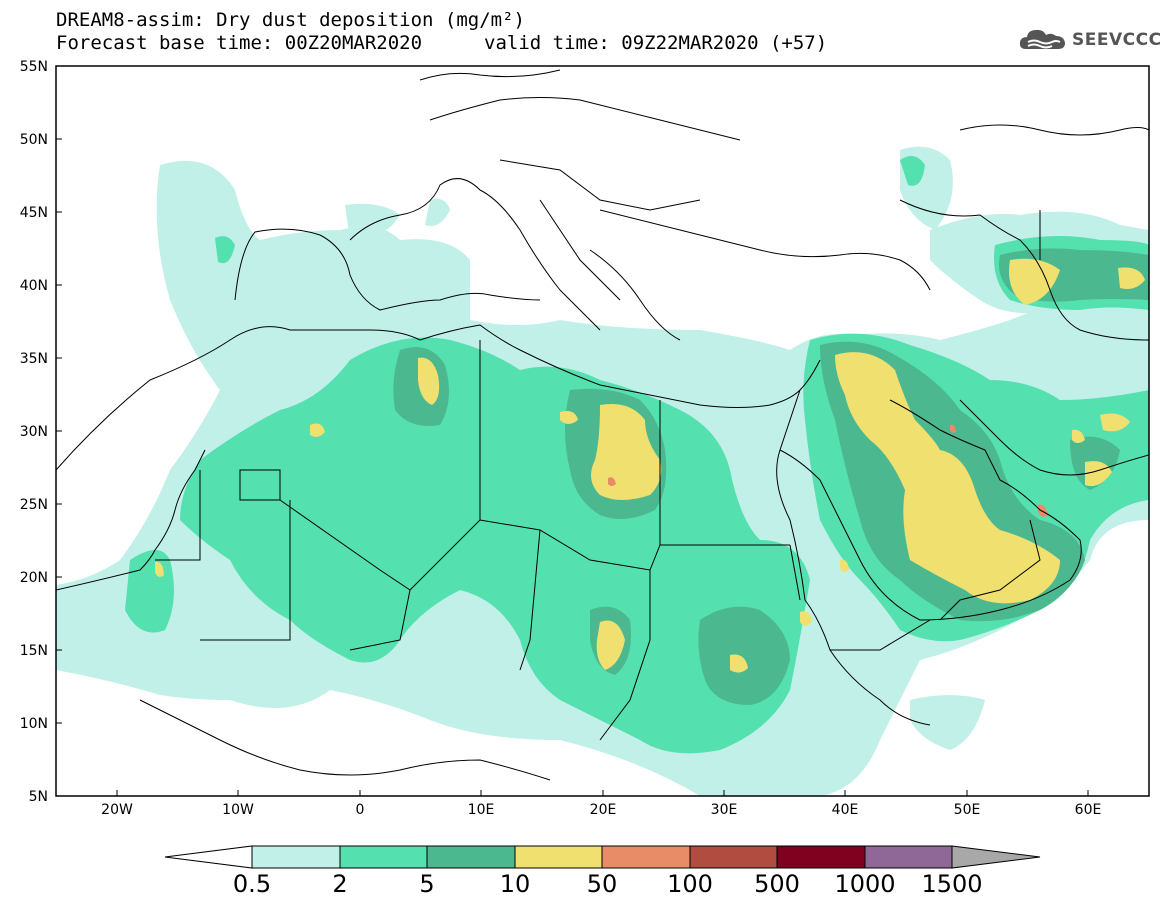  I want to click on lat-label-20n: 20N, so click(34, 578).